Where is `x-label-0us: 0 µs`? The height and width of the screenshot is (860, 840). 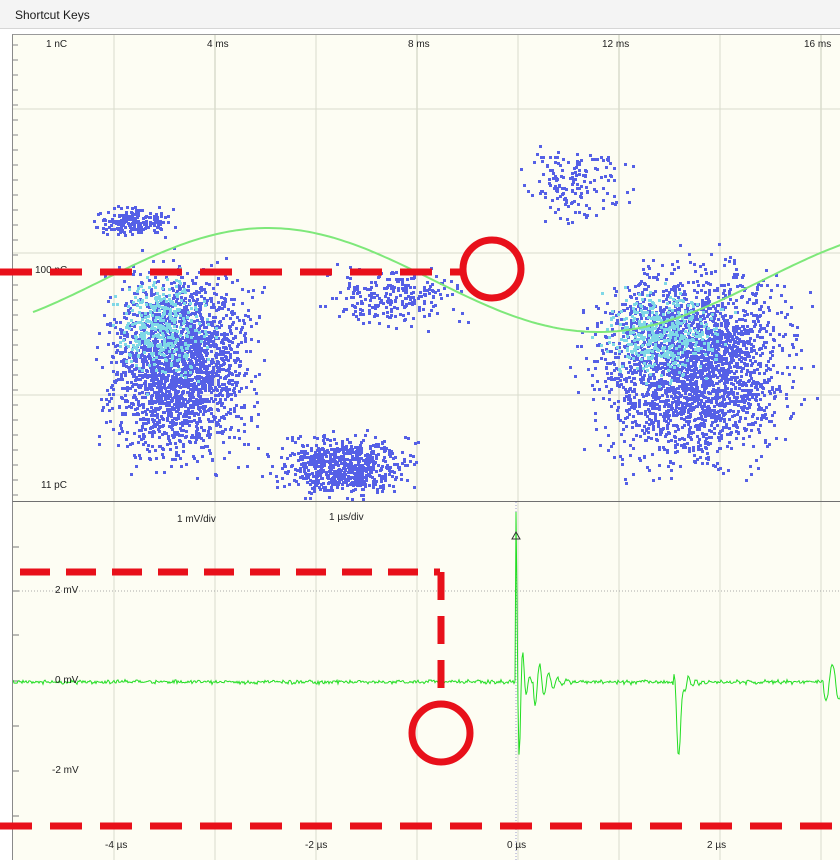
x-label-0us: 0 µs is located at coordinates (516, 845).